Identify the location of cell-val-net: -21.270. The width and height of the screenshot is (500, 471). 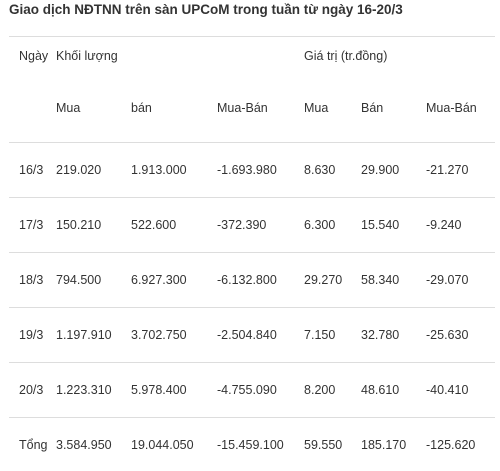
(460, 170).